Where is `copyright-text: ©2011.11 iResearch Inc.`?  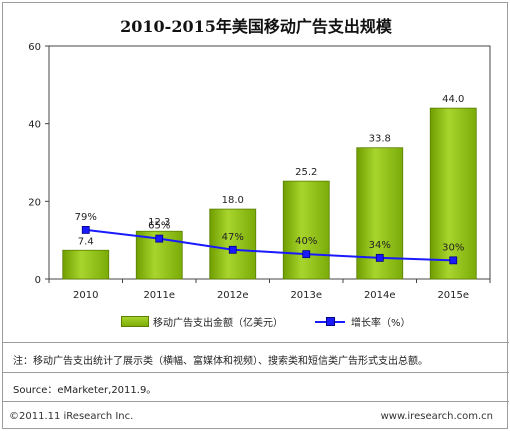 copyright-text: ©2011.11 iResearch Inc. is located at coordinates (71, 416).